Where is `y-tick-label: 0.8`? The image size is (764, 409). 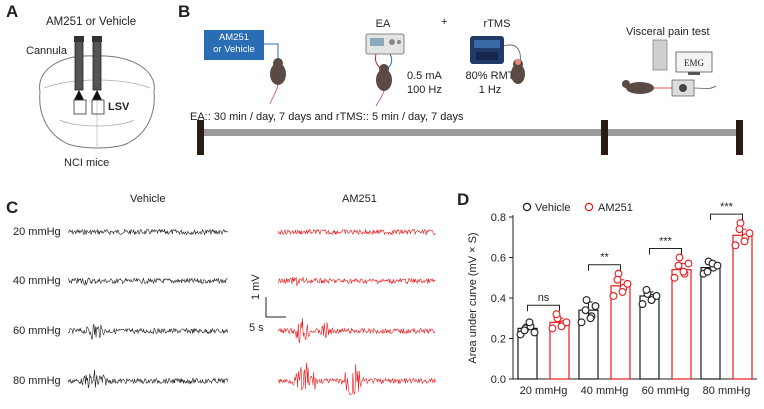
y-tick-label: 0.8 is located at coordinates (498, 218).